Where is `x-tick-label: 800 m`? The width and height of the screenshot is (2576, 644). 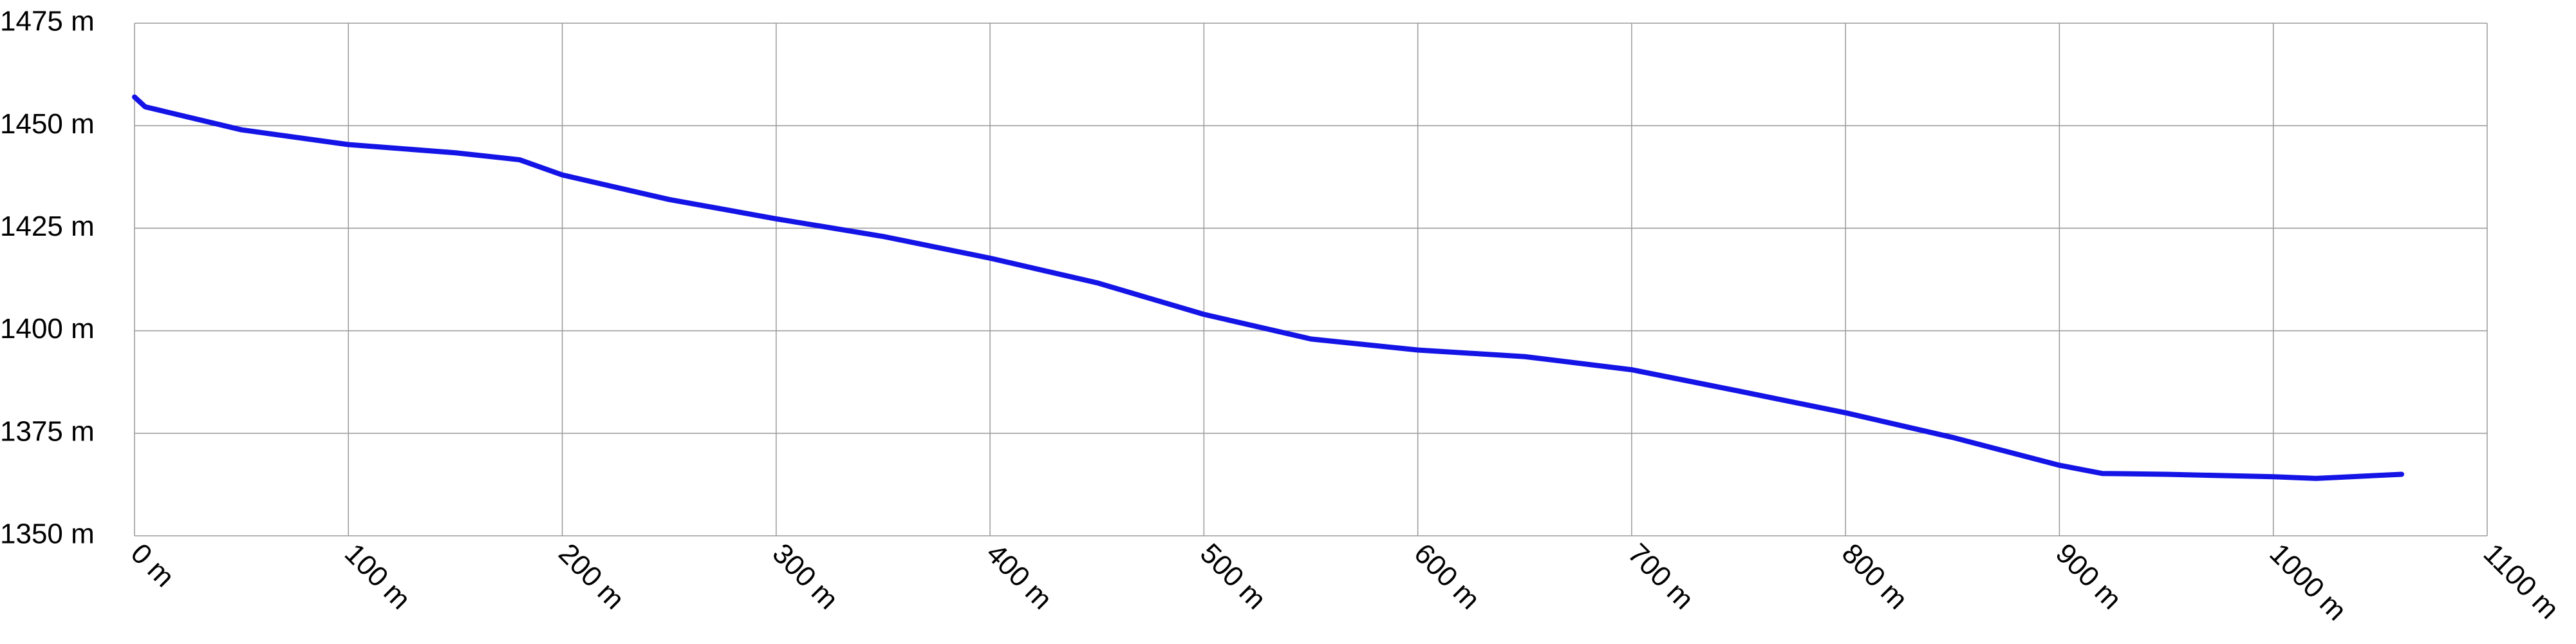
x-tick-label: 800 m is located at coordinates (1875, 577).